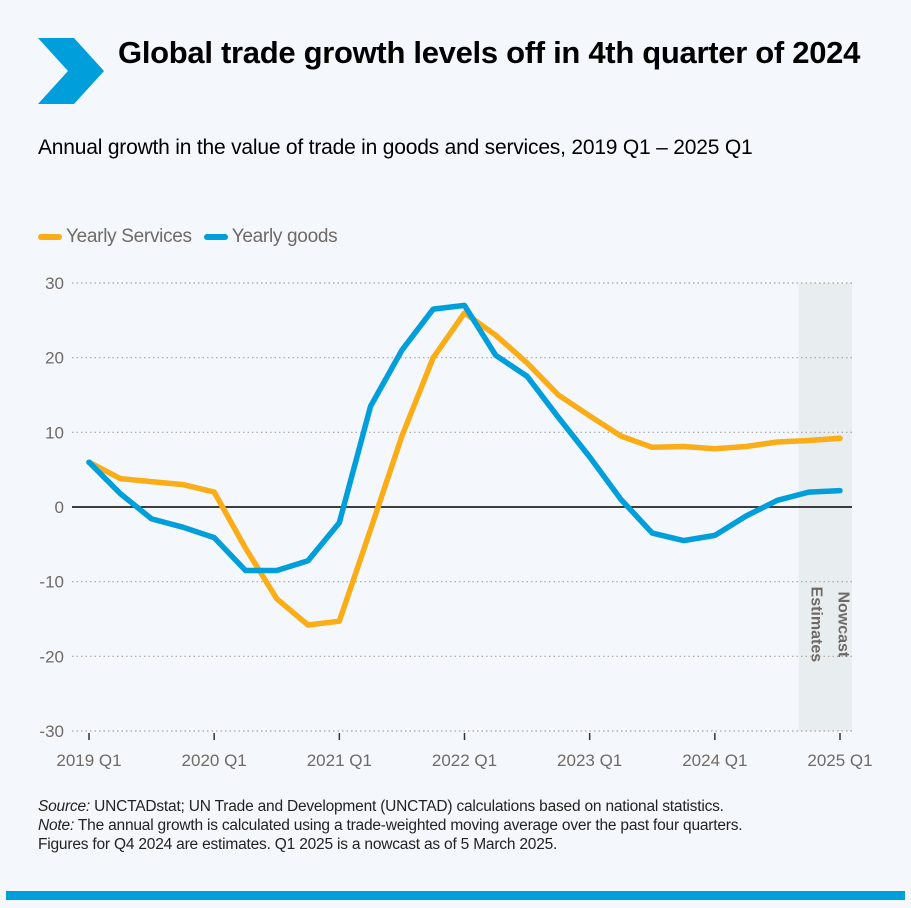 The width and height of the screenshot is (911, 908). What do you see at coordinates (71, 71) in the screenshot?
I see `chevron-logo-icon` at bounding box center [71, 71].